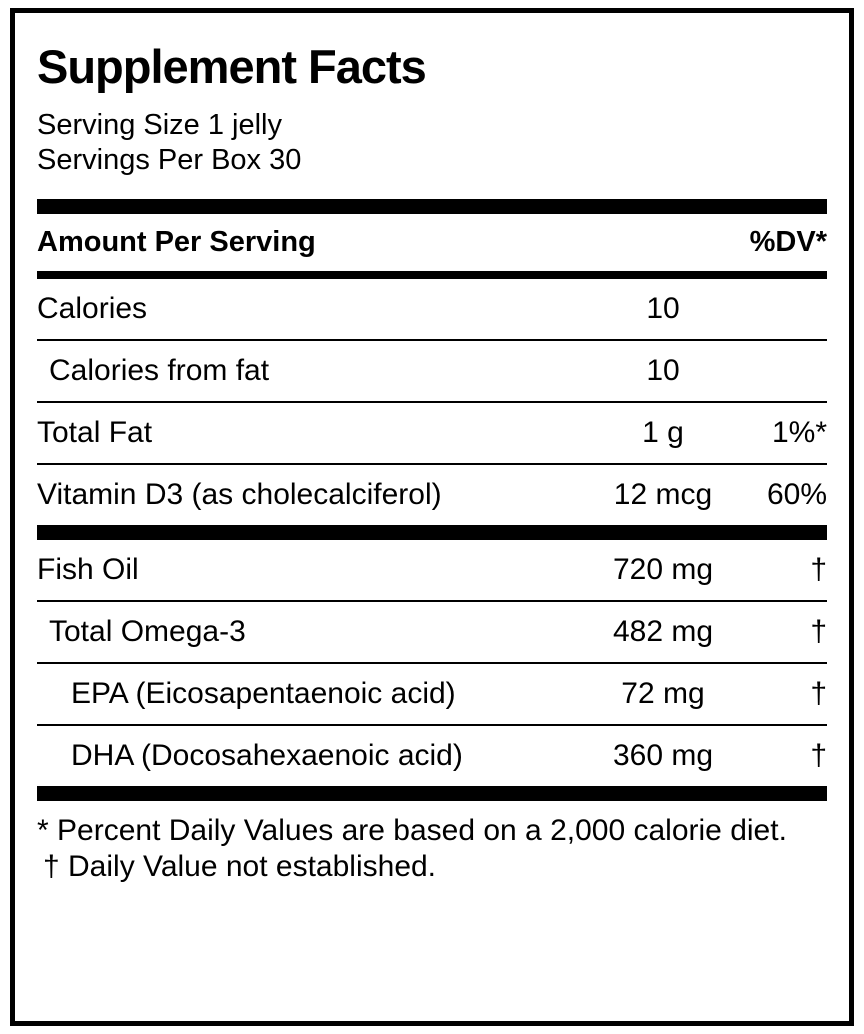  Describe the element at coordinates (663, 693) in the screenshot. I see `nutrient-amount: 72 mg` at that location.